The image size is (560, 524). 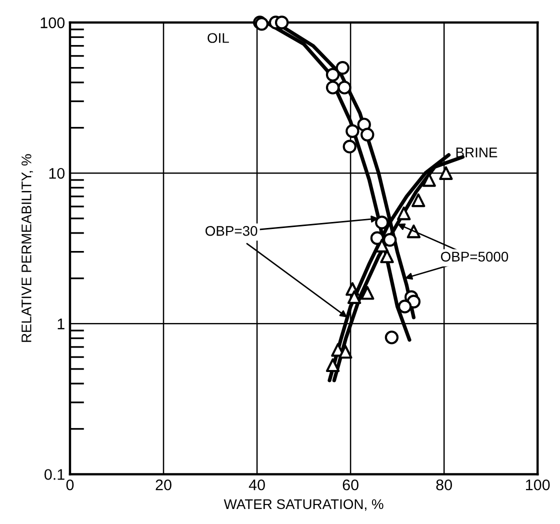 I want to click on annotation: OBP=5000, so click(x=474, y=257).